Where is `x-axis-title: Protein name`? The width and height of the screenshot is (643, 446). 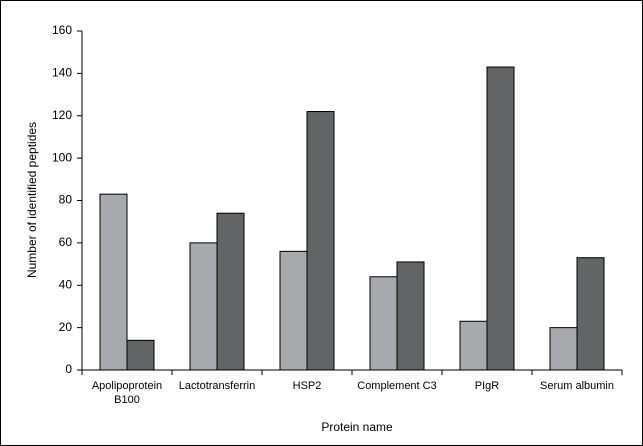 x-axis-title: Protein name is located at coordinates (357, 427).